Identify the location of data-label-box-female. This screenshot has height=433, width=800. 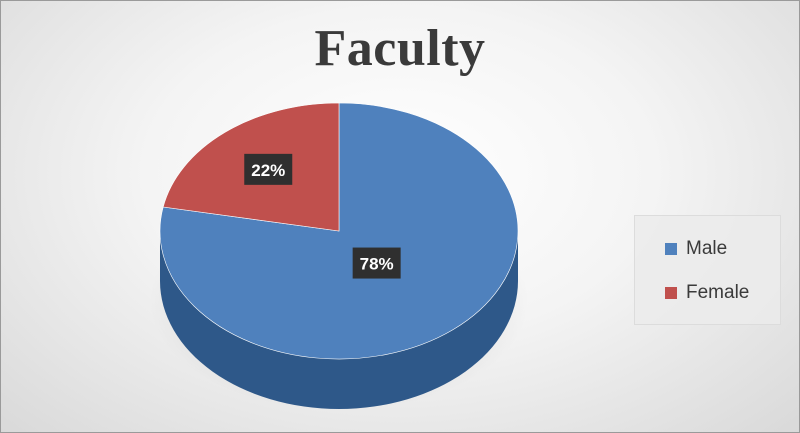
(268, 169).